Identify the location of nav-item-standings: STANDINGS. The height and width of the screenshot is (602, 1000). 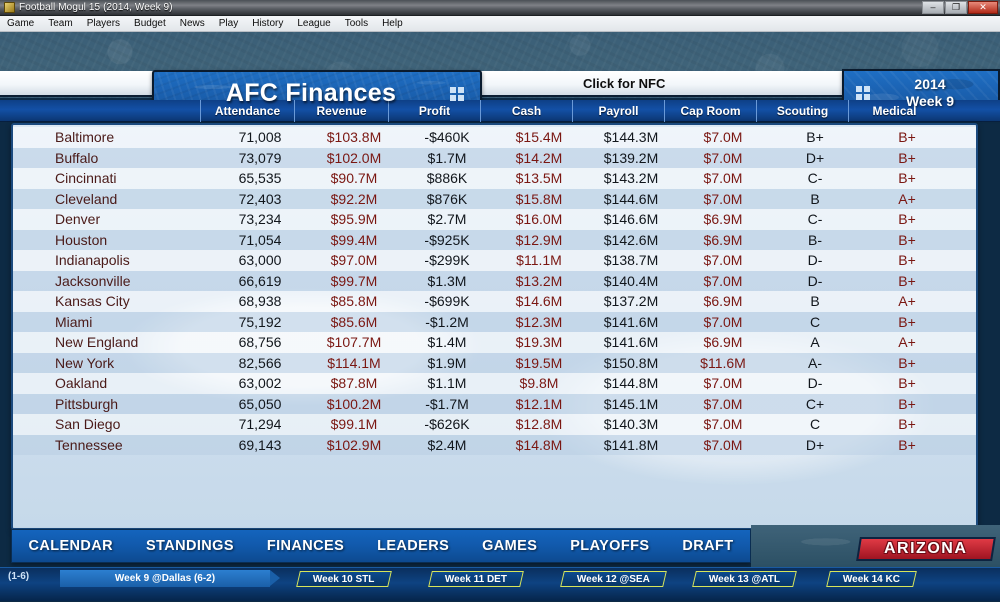
(189, 546).